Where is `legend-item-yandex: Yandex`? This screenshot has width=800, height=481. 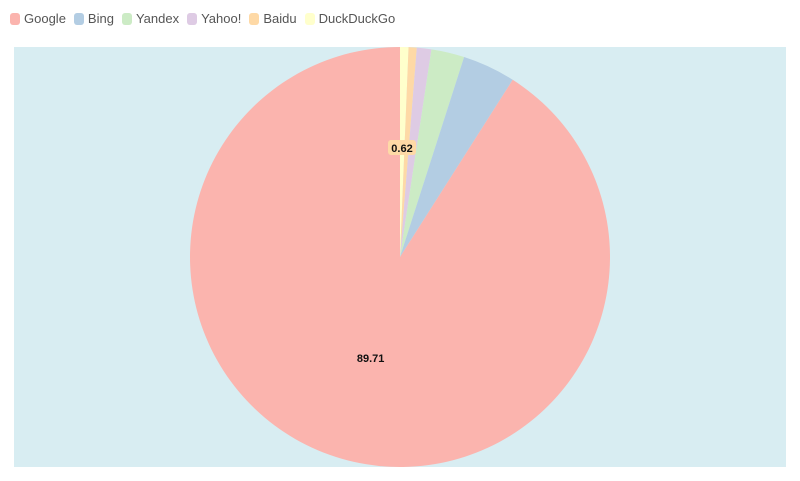 legend-item-yandex: Yandex is located at coordinates (150, 18).